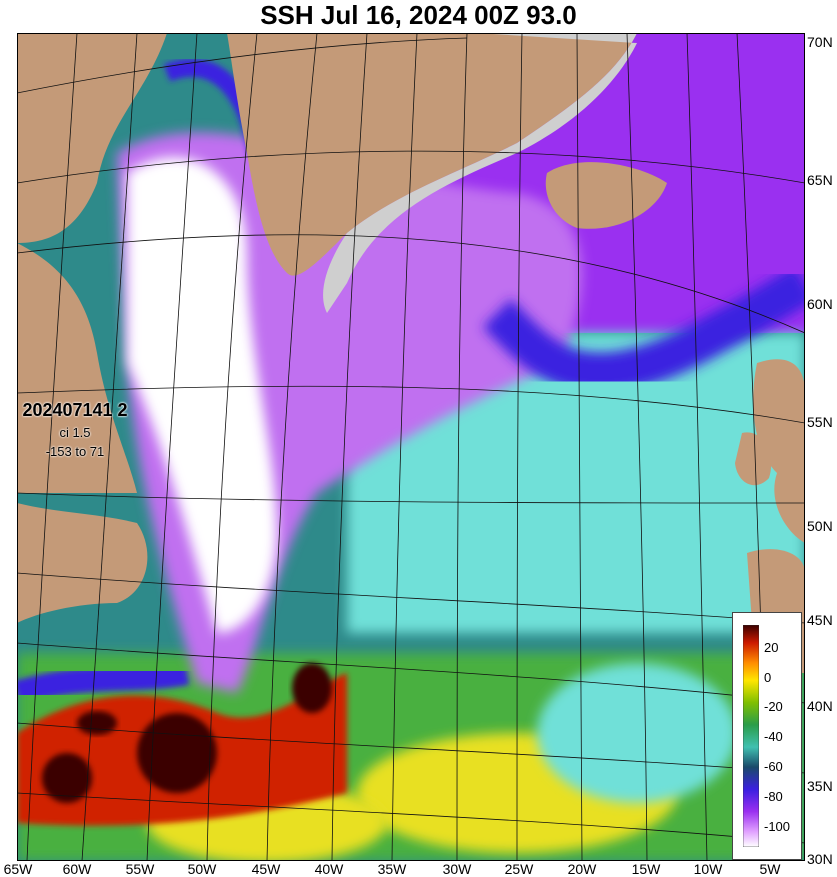  What do you see at coordinates (771, 647) in the screenshot?
I see `colorbar-tick-20: 20` at bounding box center [771, 647].